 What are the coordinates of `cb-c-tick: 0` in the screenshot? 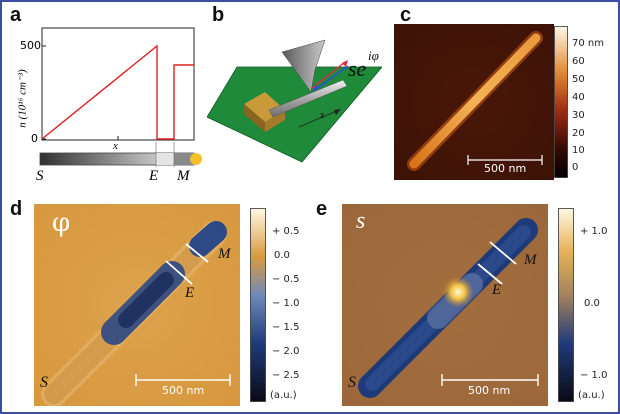 It's located at (575, 167).